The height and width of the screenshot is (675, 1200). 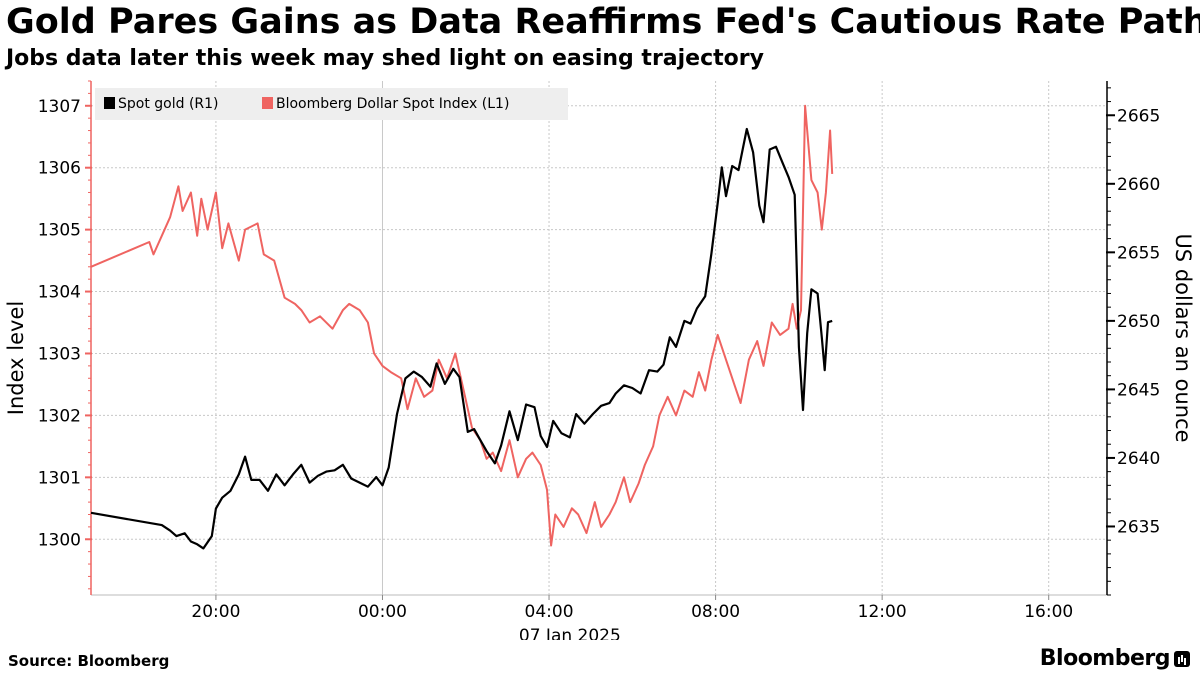 What do you see at coordinates (1105, 658) in the screenshot?
I see `brand-name: Bloomberg` at bounding box center [1105, 658].